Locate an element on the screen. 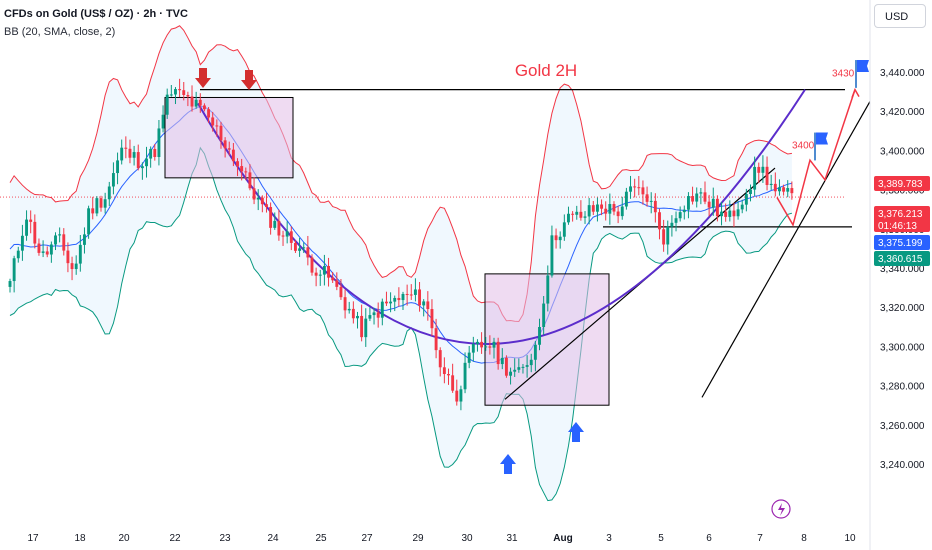 The width and height of the screenshot is (932, 550). price-label-box is located at coordinates (902, 242).